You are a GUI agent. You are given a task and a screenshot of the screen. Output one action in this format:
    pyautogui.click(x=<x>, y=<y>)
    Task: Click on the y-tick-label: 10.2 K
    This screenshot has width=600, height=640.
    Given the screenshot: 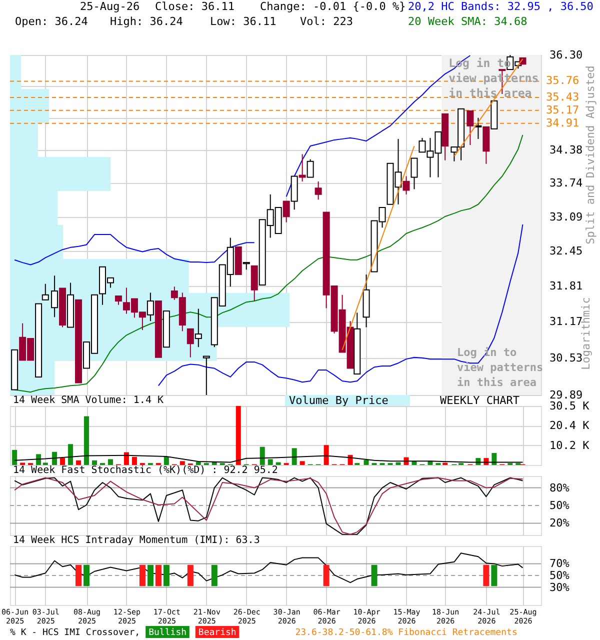 What is the action you would take?
    pyautogui.click(x=570, y=445)
    